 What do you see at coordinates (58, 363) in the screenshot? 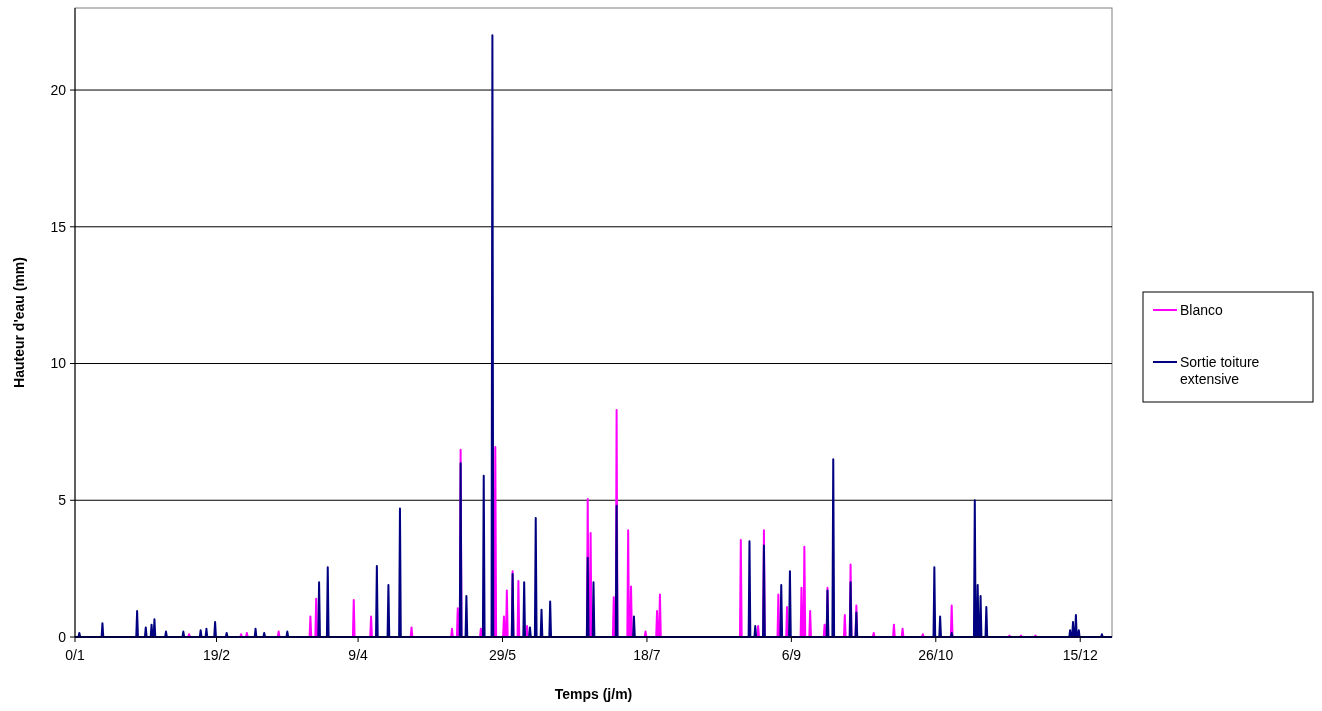
I see `y-tick-label: 10` at bounding box center [58, 363].